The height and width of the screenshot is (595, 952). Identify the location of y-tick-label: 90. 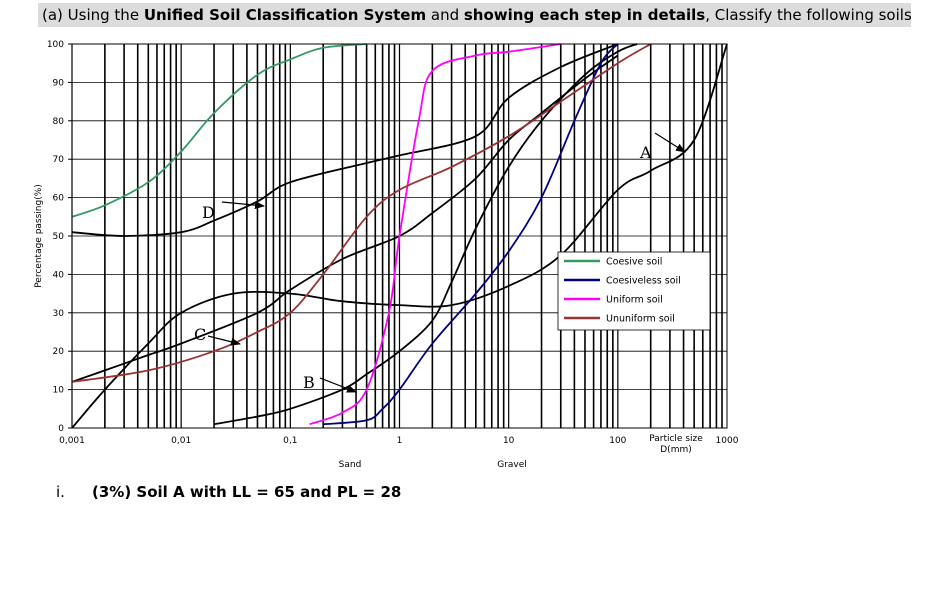
(59, 83).